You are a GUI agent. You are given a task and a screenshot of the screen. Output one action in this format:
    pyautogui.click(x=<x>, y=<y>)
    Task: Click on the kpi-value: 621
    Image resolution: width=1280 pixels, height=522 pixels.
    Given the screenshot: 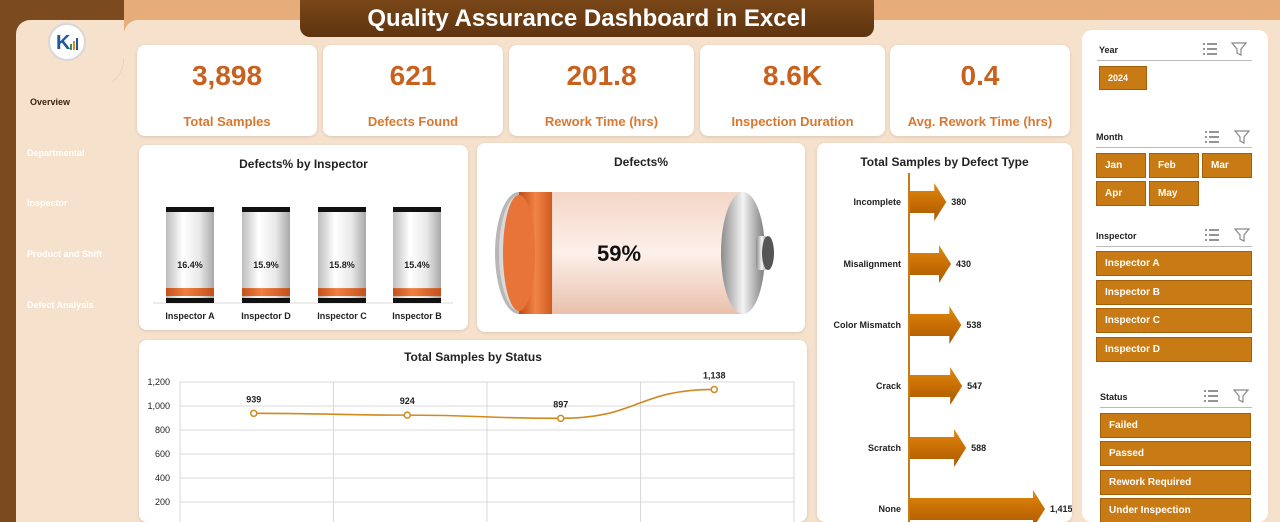 What is the action you would take?
    pyautogui.click(x=413, y=75)
    